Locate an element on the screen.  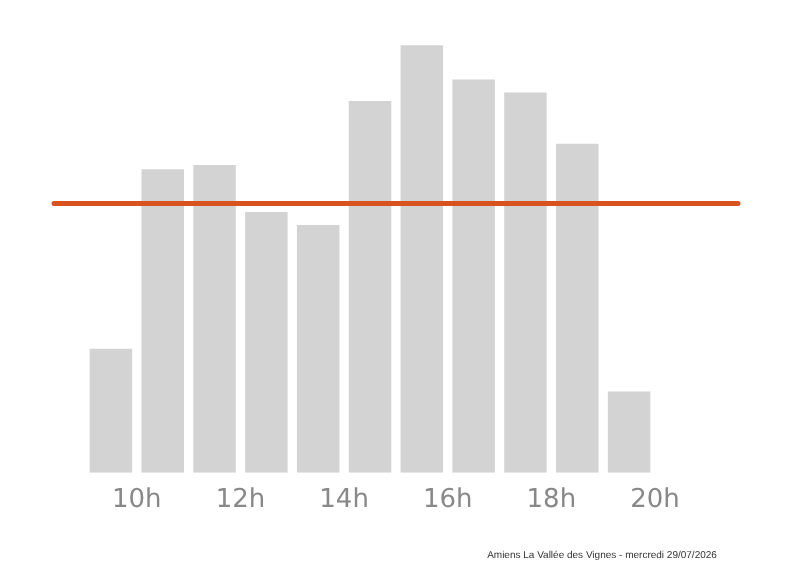
x-tick-label: 10h is located at coordinates (137, 500).